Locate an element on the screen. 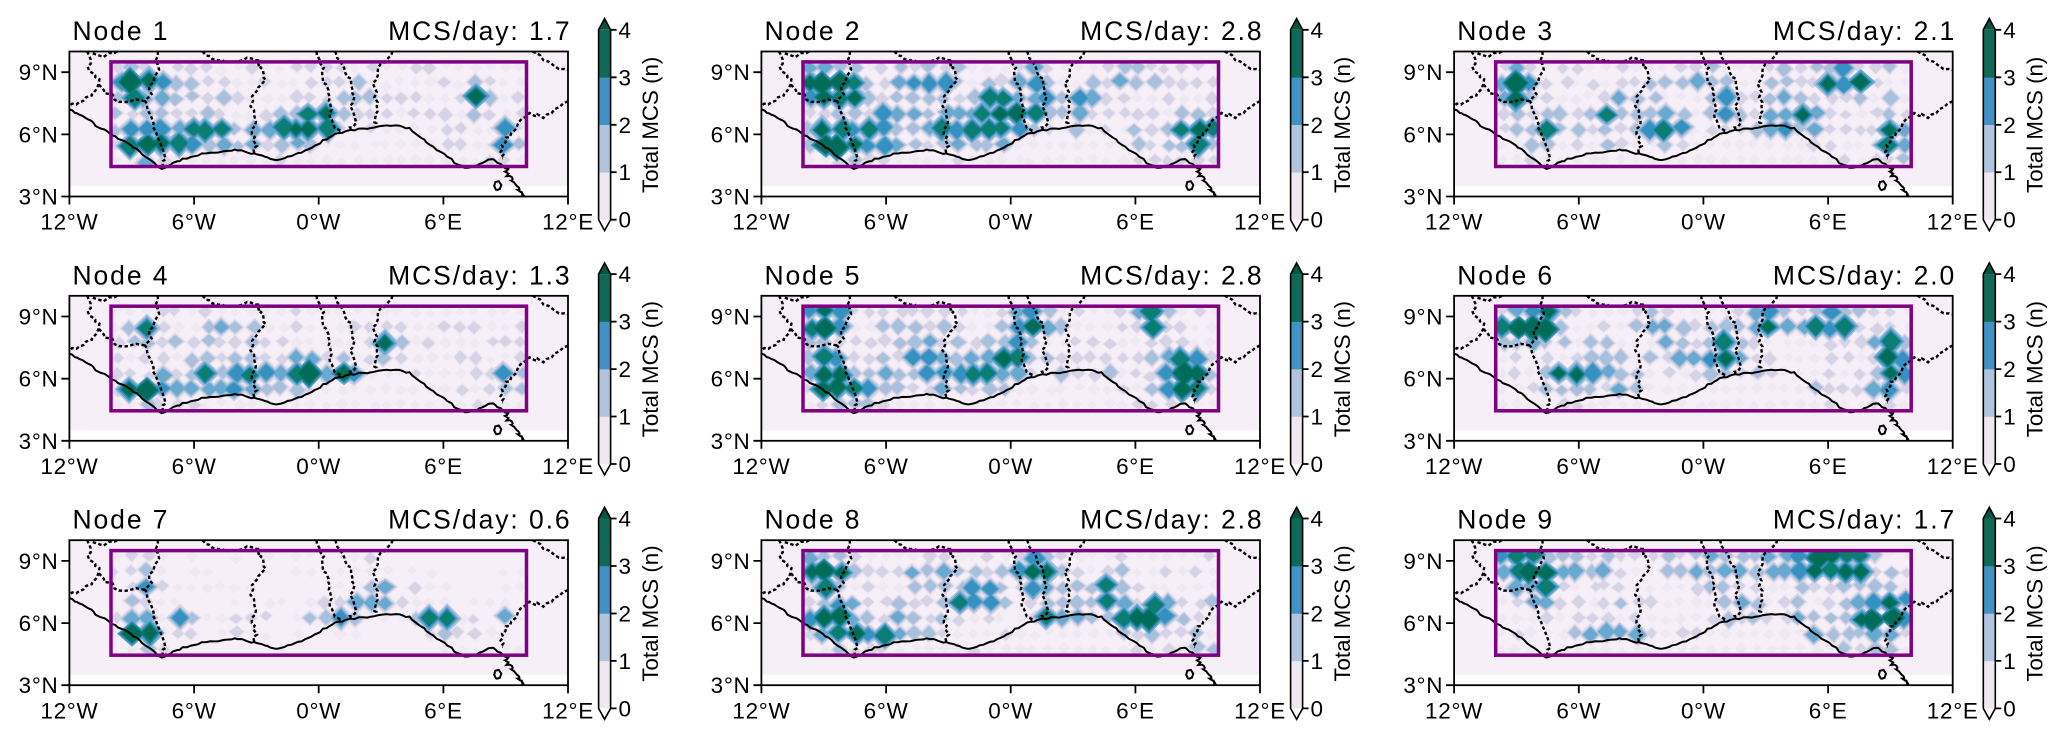  svg-text: MCS/day: 0.6 is located at coordinates (479, 520).